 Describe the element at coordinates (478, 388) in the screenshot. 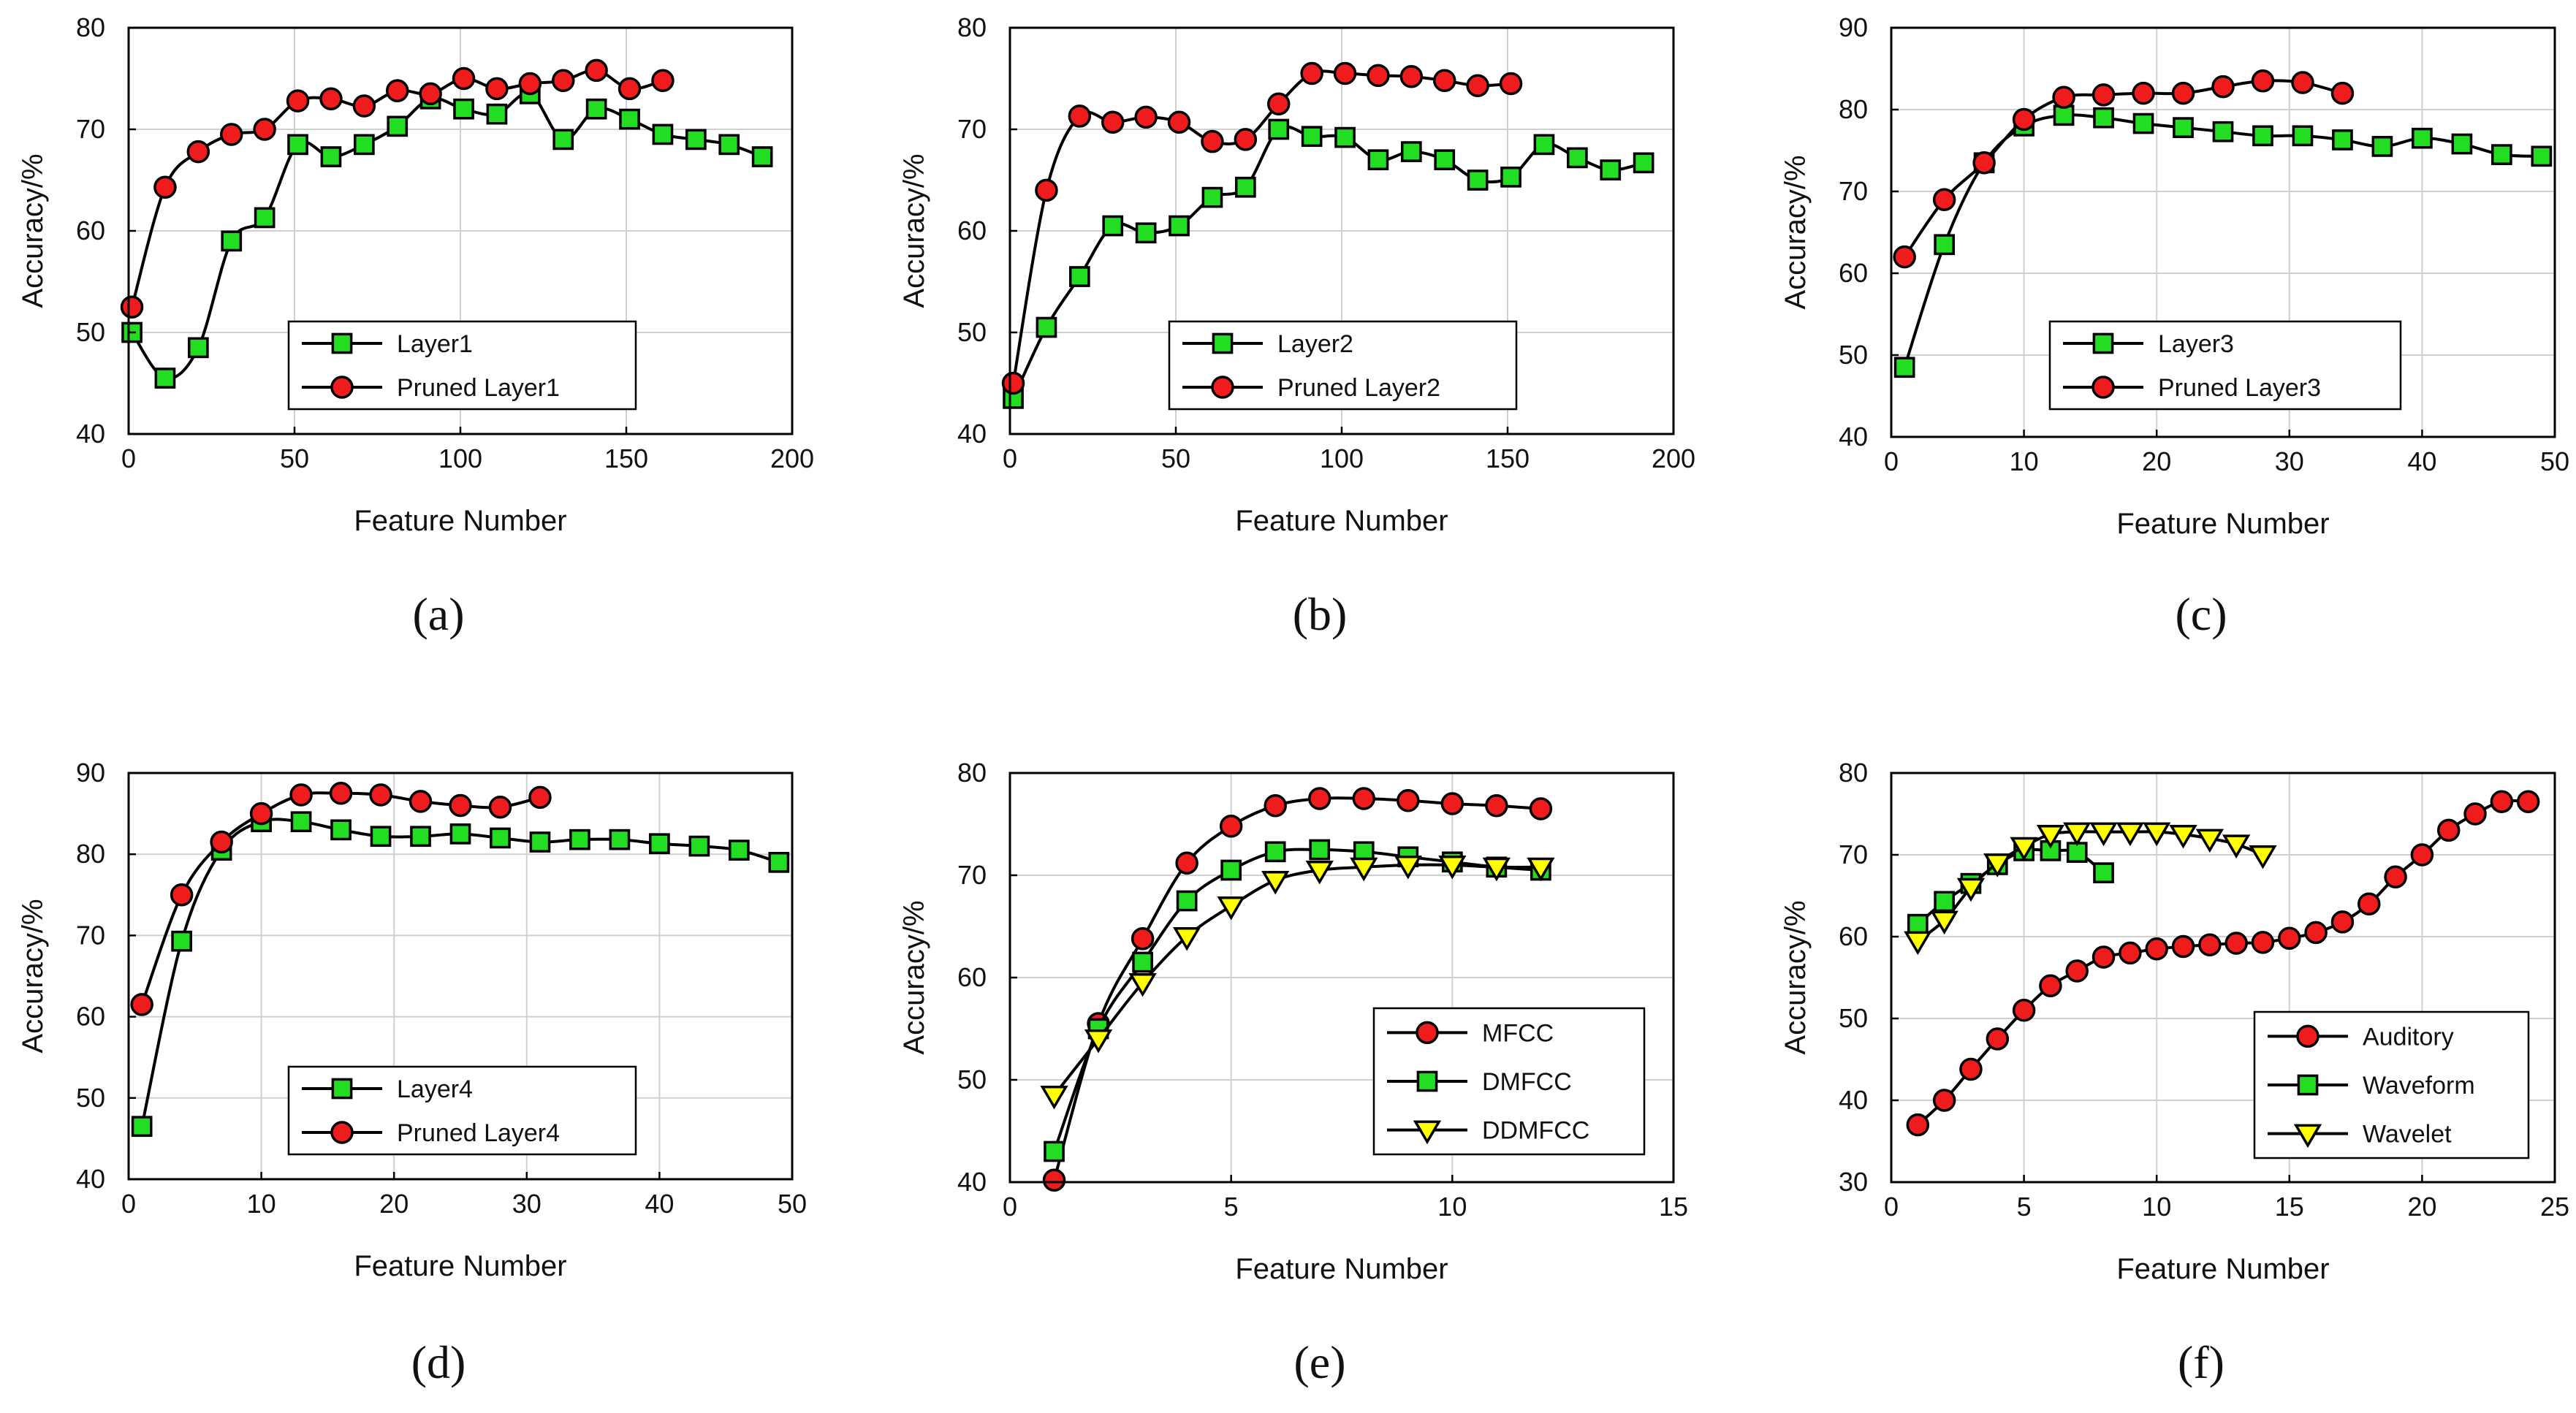

I see `legend-label: Pruned Layer1` at that location.